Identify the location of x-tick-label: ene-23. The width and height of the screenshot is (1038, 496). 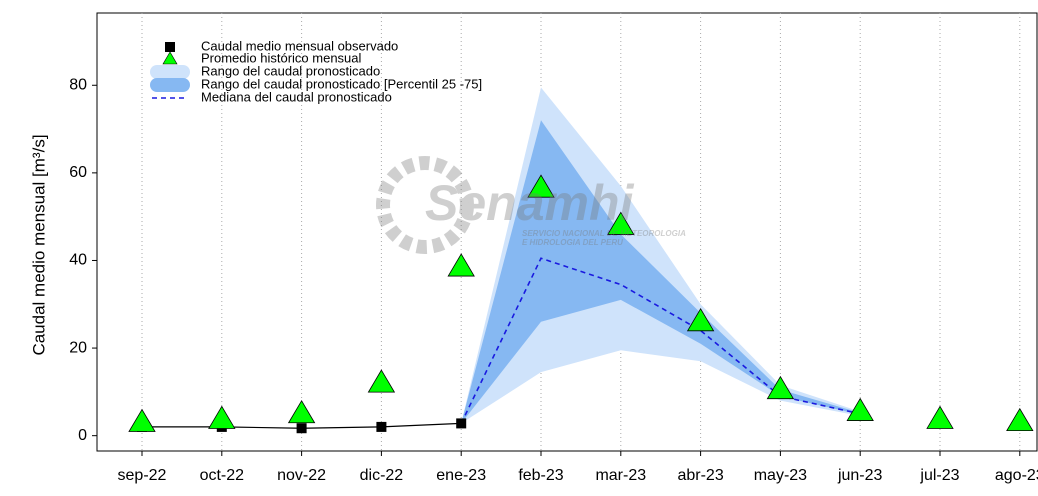
(461, 475).